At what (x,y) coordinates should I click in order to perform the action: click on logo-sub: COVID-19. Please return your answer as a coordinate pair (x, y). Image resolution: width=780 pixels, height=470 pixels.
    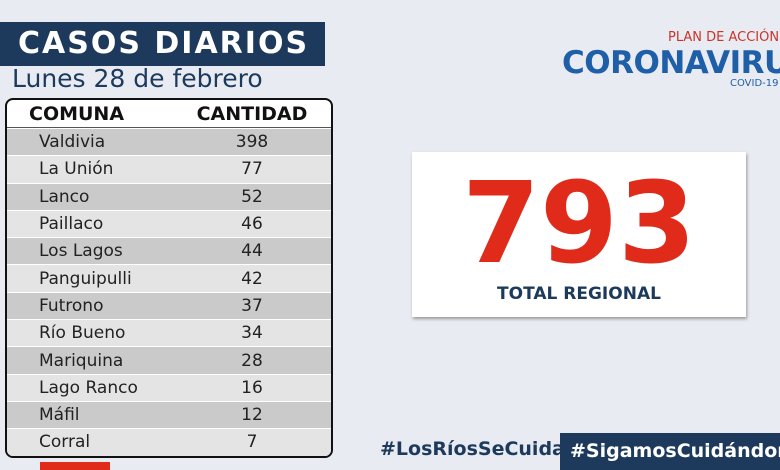
    Looking at the image, I should click on (754, 83).